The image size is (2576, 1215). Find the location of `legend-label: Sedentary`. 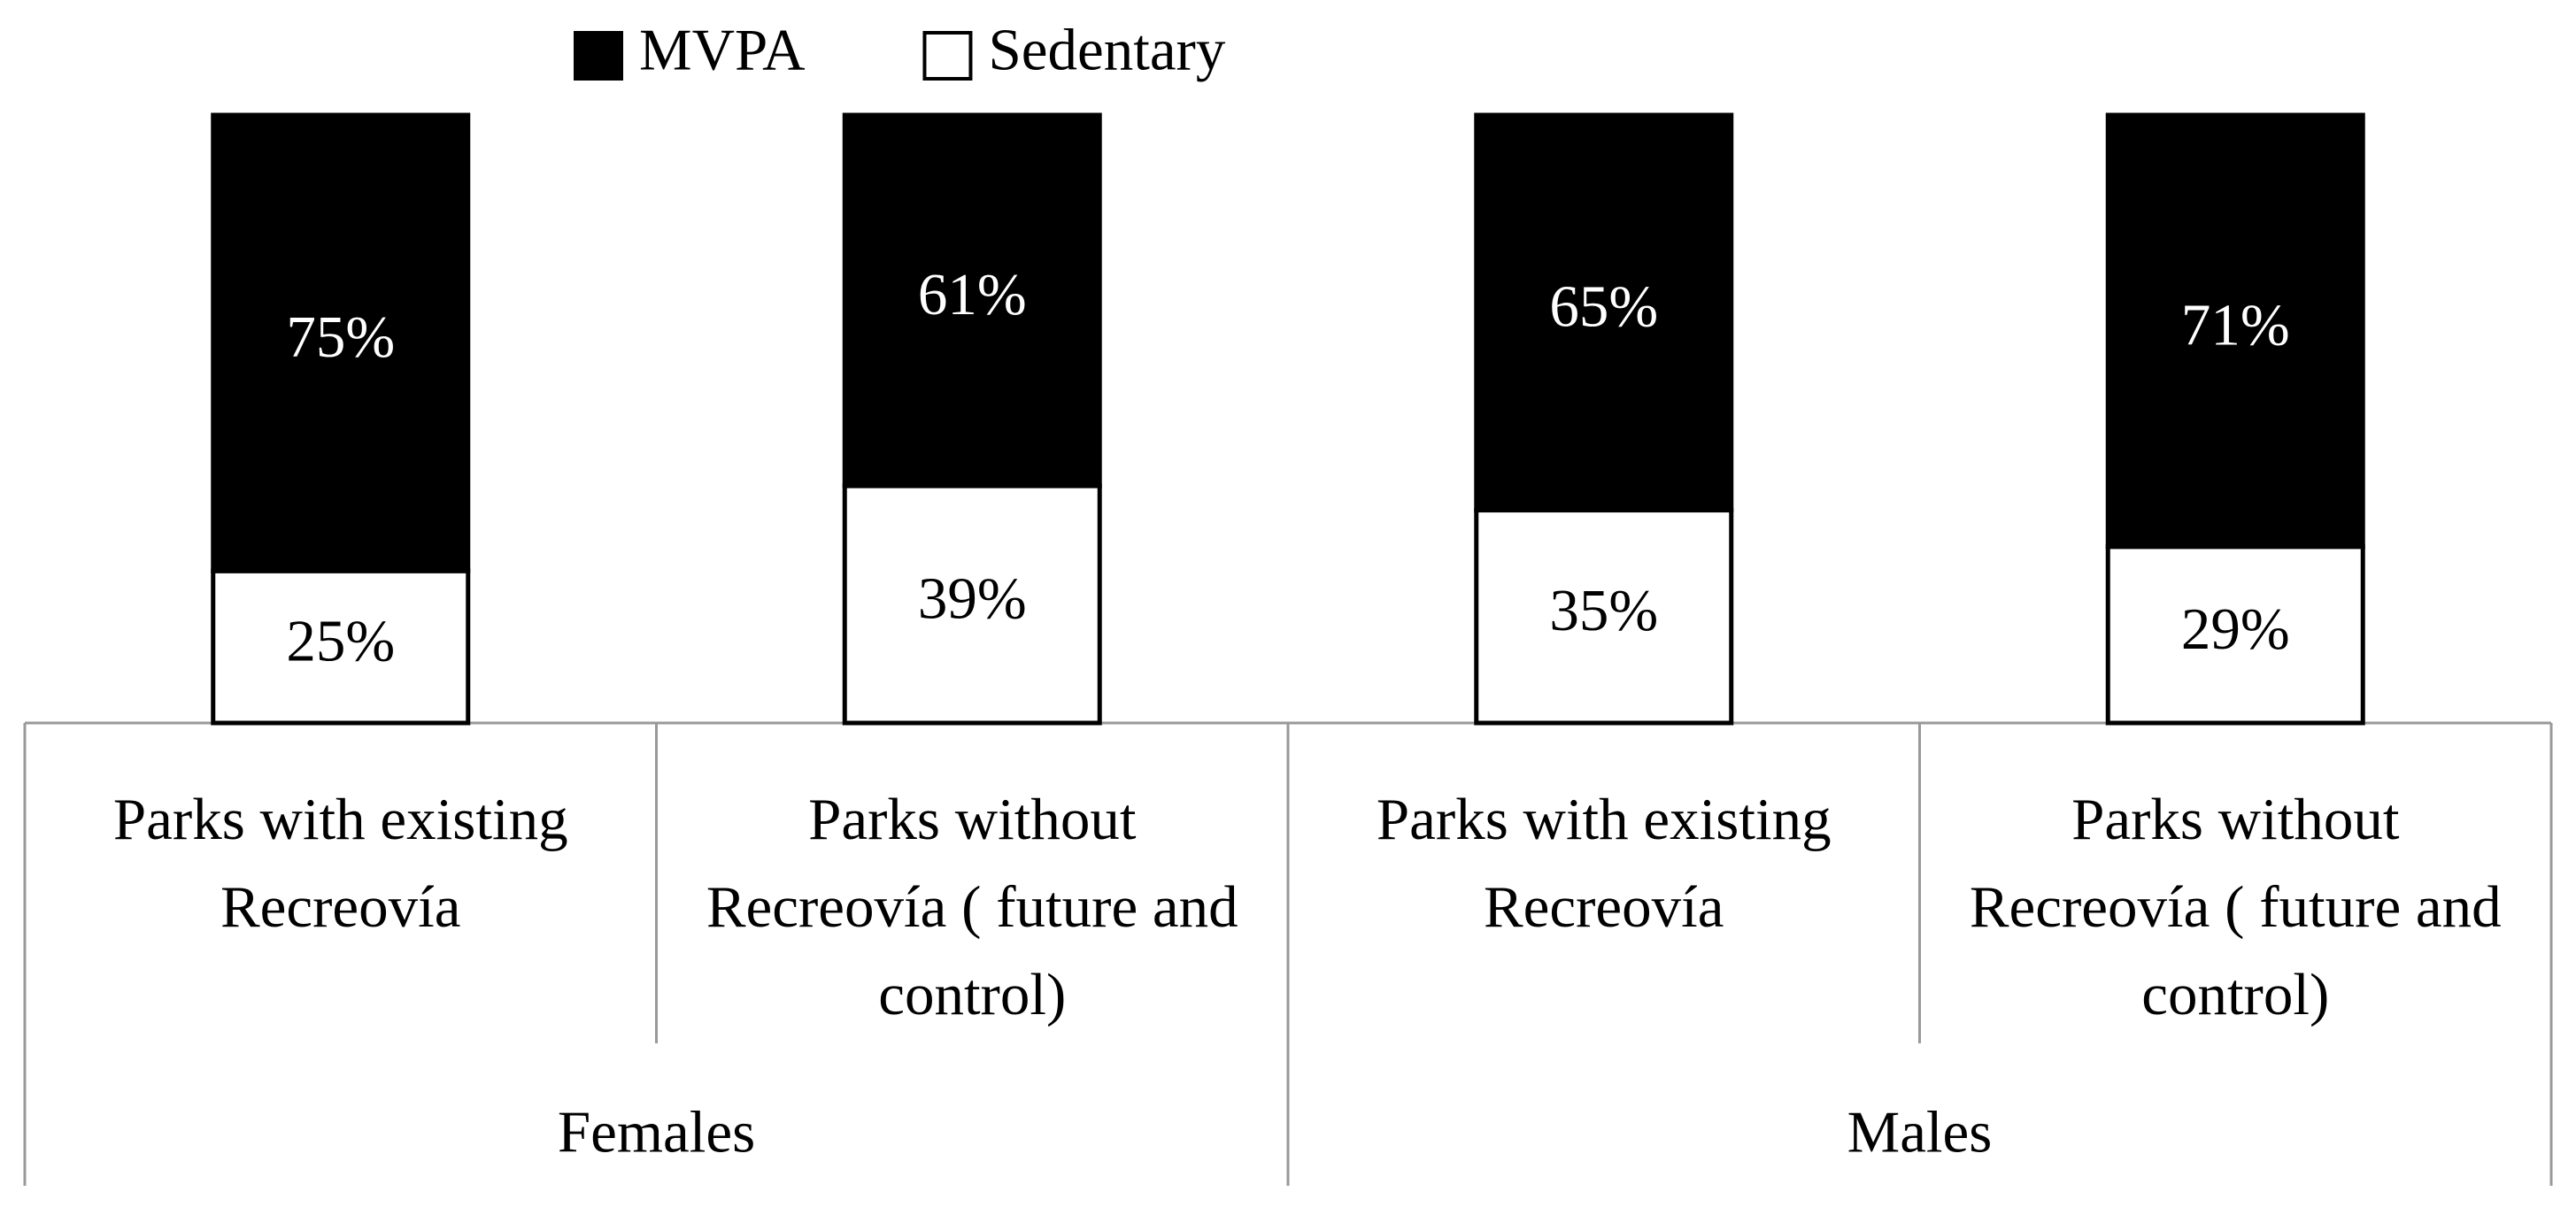

legend-label: Sedentary is located at coordinates (1106, 49).